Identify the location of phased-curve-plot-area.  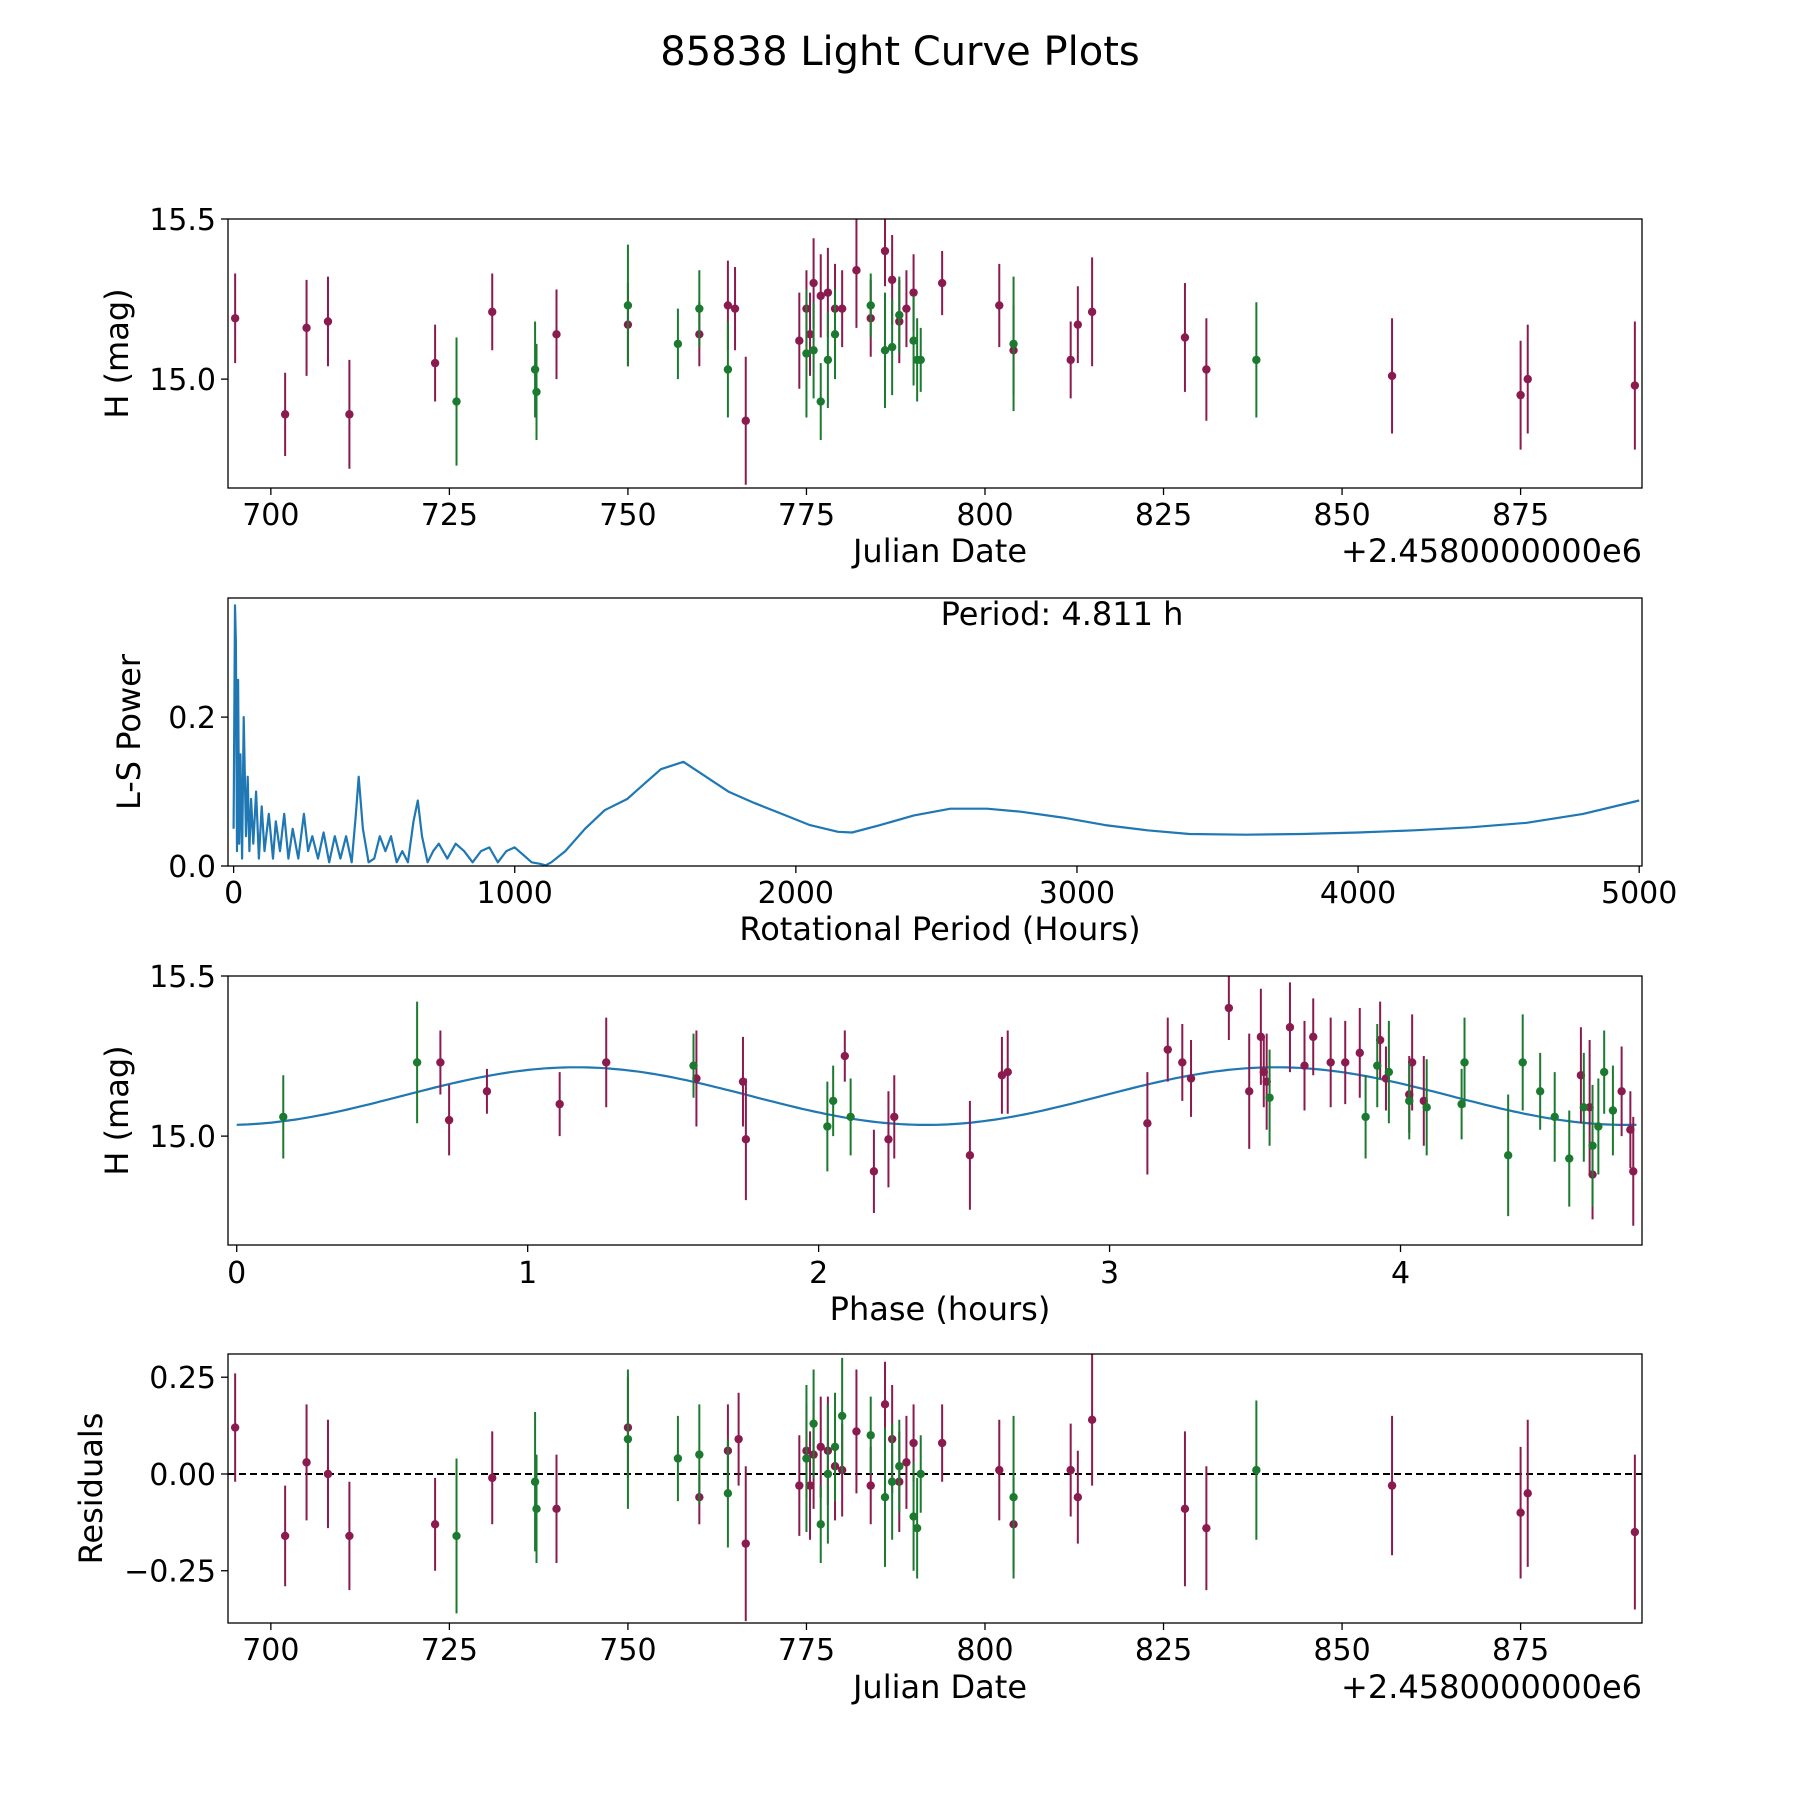
(937, 1101).